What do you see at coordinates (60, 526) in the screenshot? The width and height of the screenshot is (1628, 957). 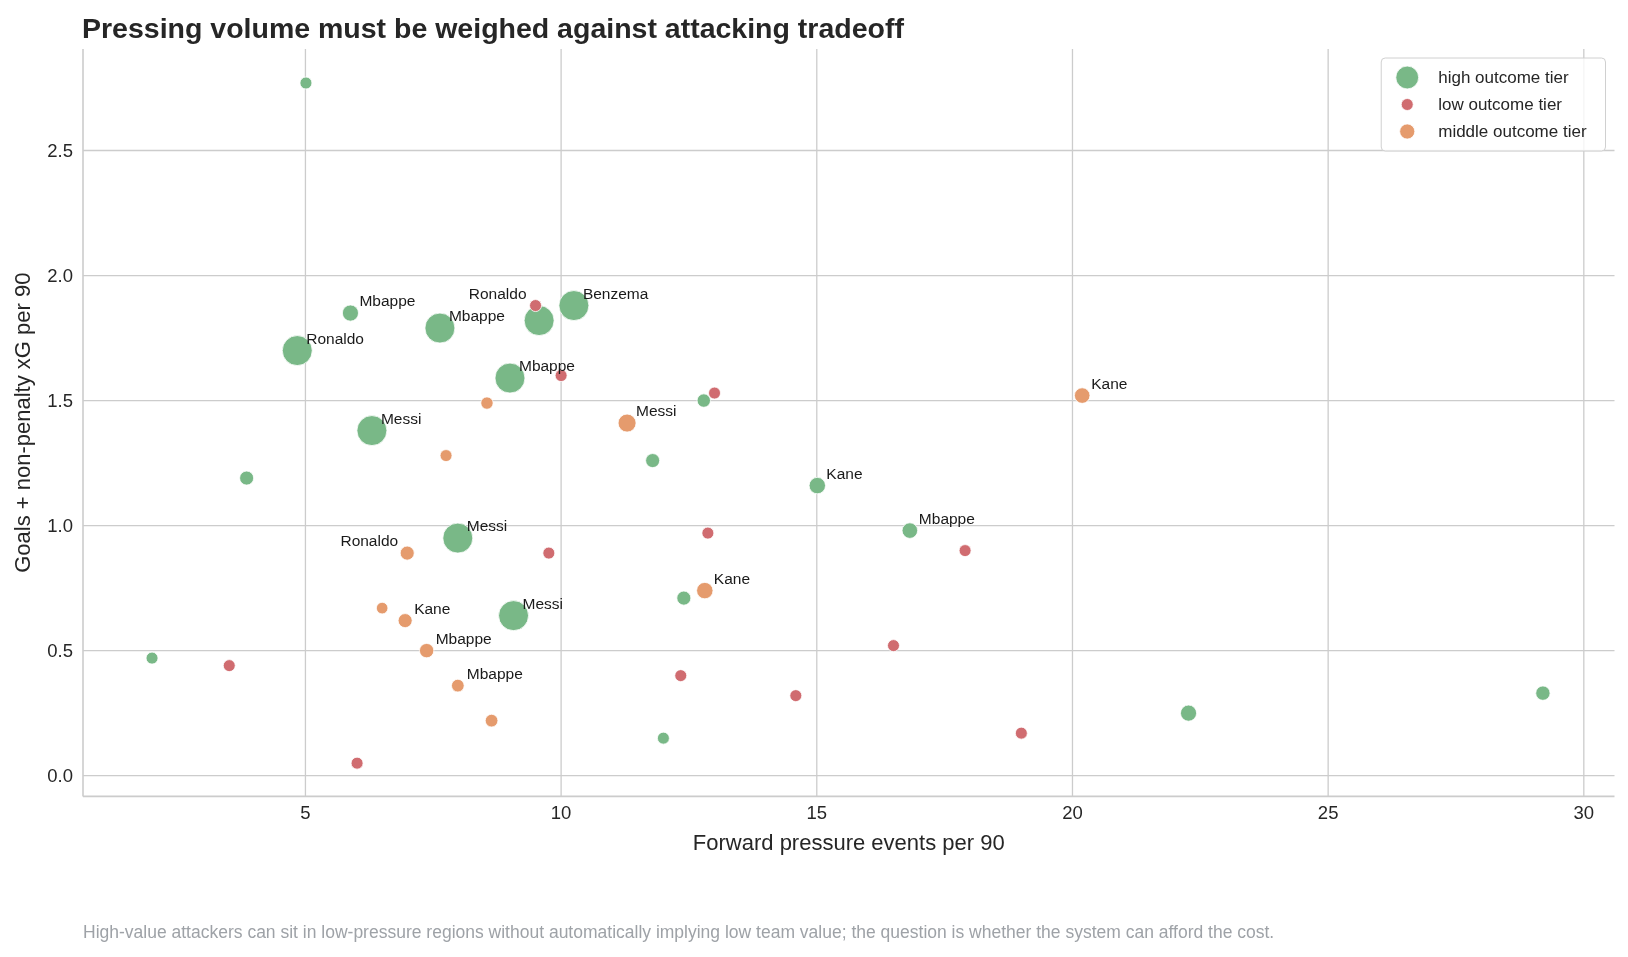 I see `y-tick-label: 1.0` at bounding box center [60, 526].